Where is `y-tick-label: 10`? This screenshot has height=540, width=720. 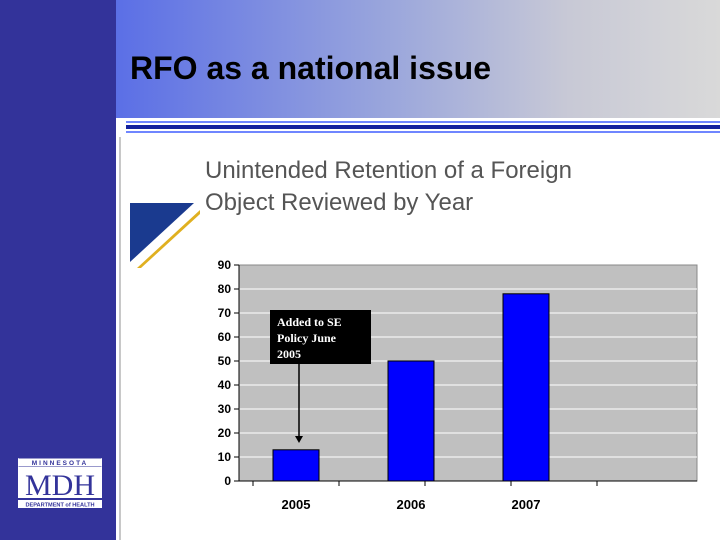
y-tick-label: 10 is located at coordinates (225, 457).